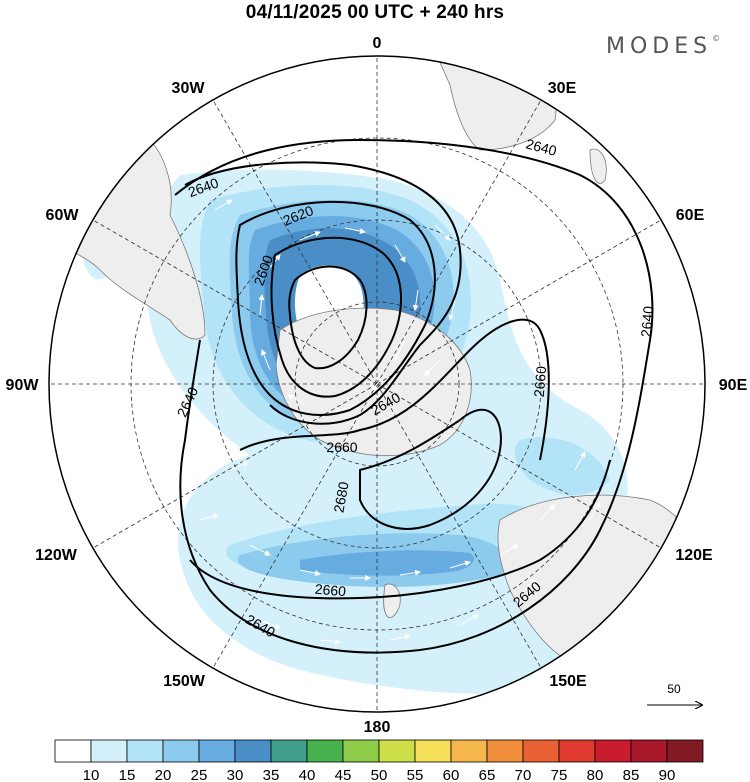 The width and height of the screenshot is (750, 782). What do you see at coordinates (377, 43) in the screenshot?
I see `lon-label-0: 0` at bounding box center [377, 43].